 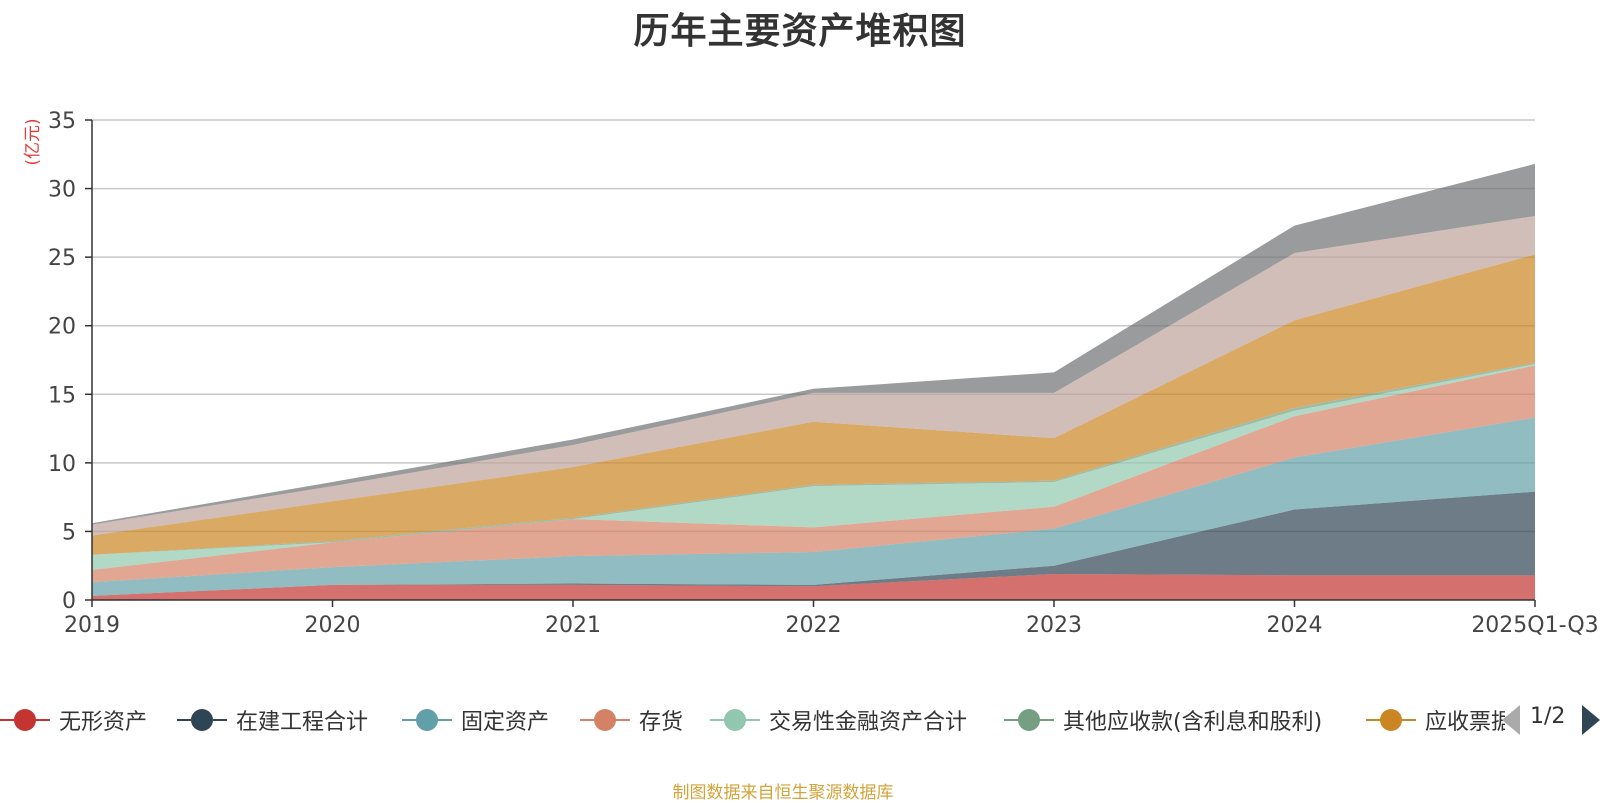 I want to click on y-tick-label: 15, so click(x=62, y=395).